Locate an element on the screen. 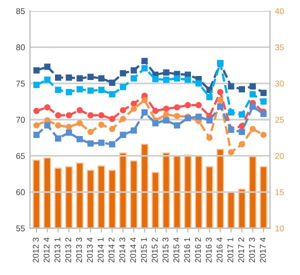  y-tick-label: 80 is located at coordinates (20, 47).